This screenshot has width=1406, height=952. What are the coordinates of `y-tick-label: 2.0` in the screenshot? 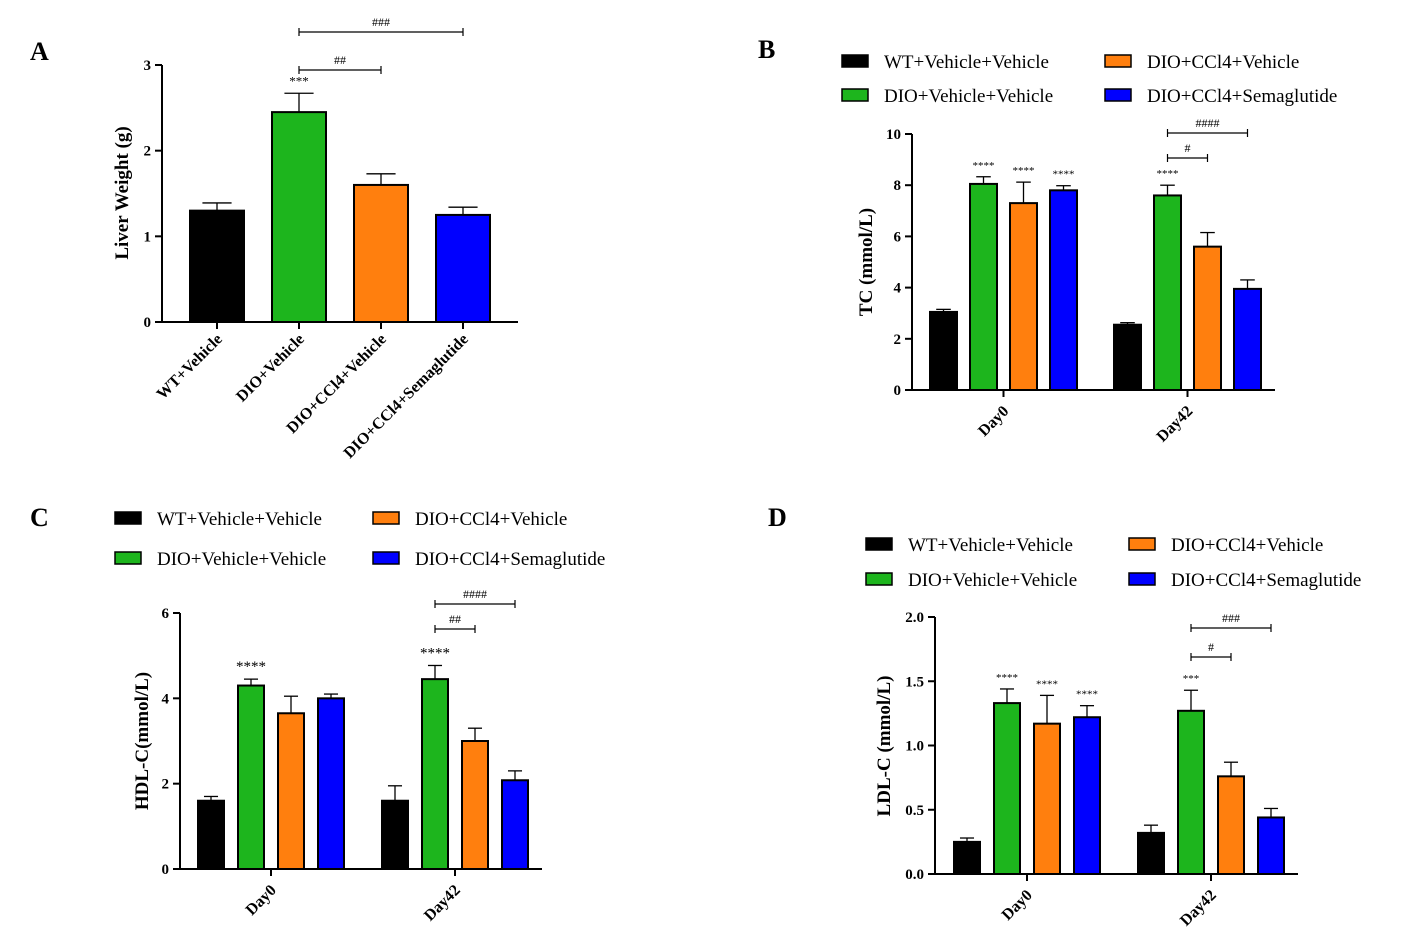 It's located at (914, 618).